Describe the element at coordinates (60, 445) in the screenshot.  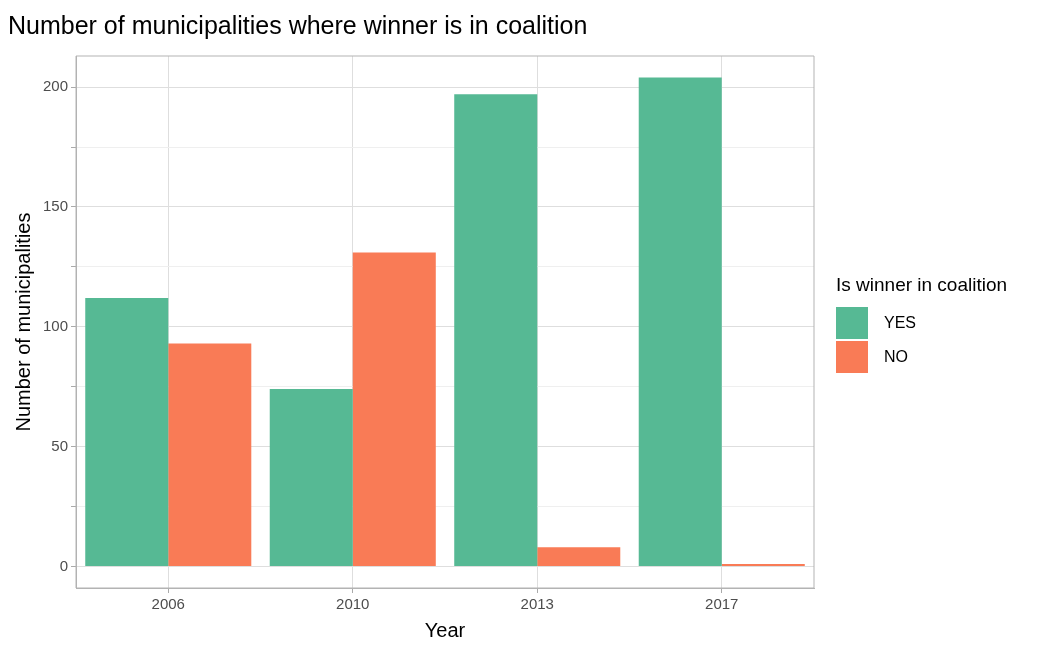
I see `y-tick-label: 50` at that location.